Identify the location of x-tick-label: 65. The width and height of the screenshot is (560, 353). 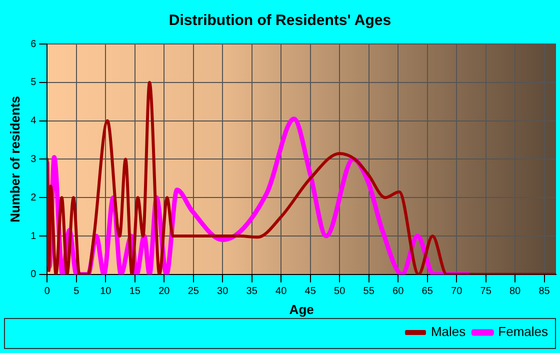
(428, 292).